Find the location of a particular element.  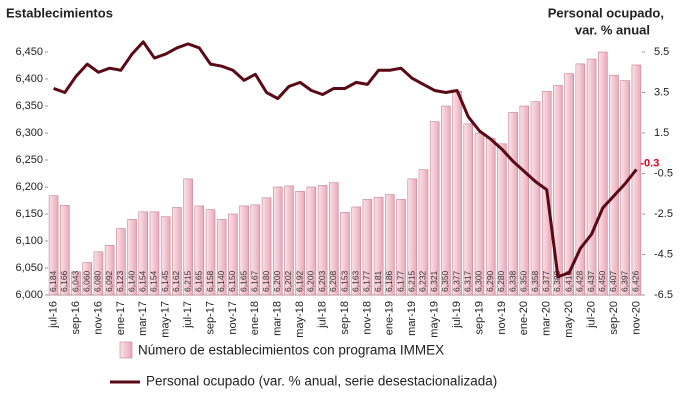

value-label: 6,338 is located at coordinates (512, 281).